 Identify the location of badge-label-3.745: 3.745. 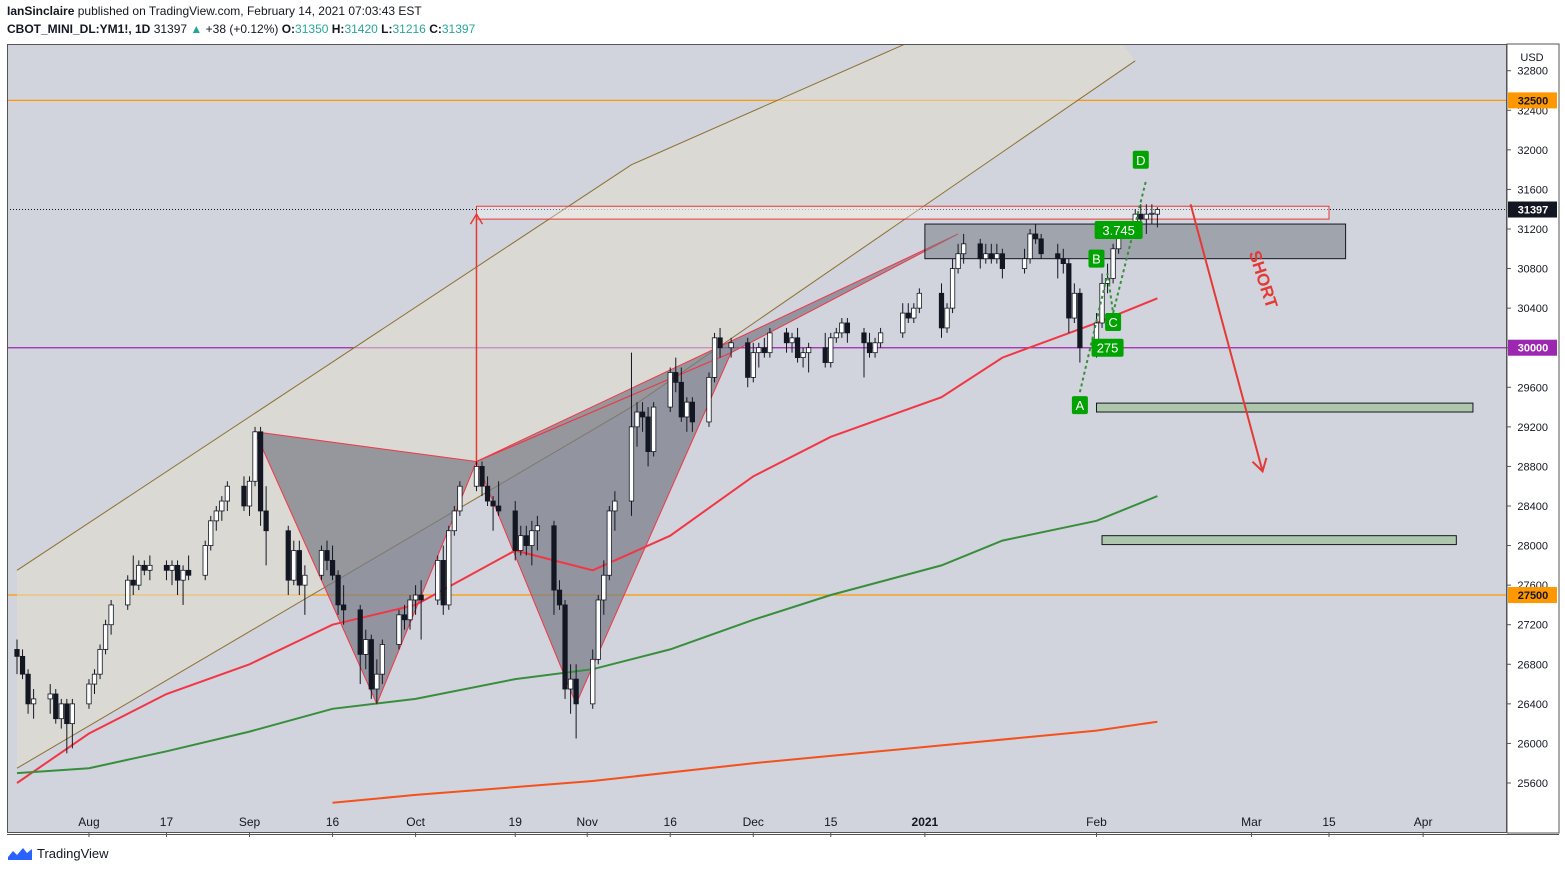
(1118, 230).